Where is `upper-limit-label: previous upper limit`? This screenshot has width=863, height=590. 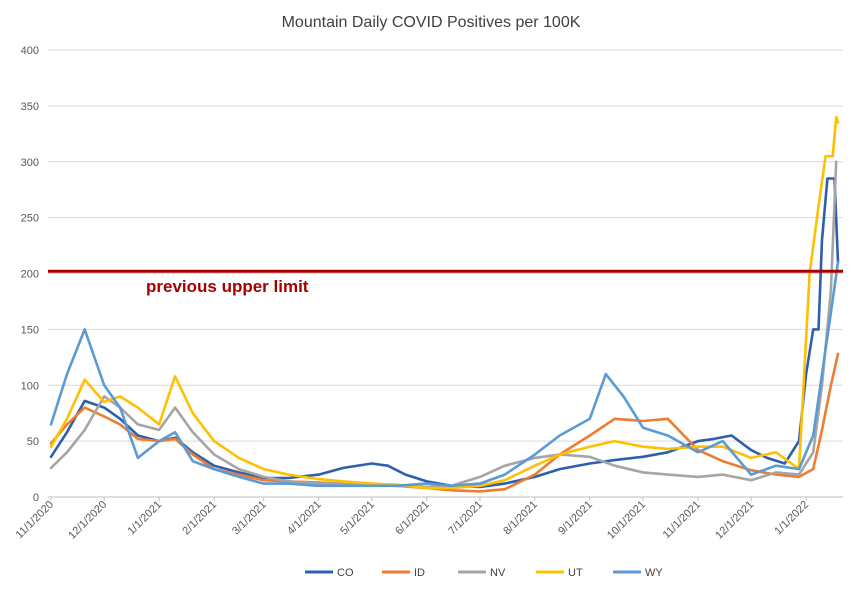
upper-limit-label: previous upper limit is located at coordinates (227, 286).